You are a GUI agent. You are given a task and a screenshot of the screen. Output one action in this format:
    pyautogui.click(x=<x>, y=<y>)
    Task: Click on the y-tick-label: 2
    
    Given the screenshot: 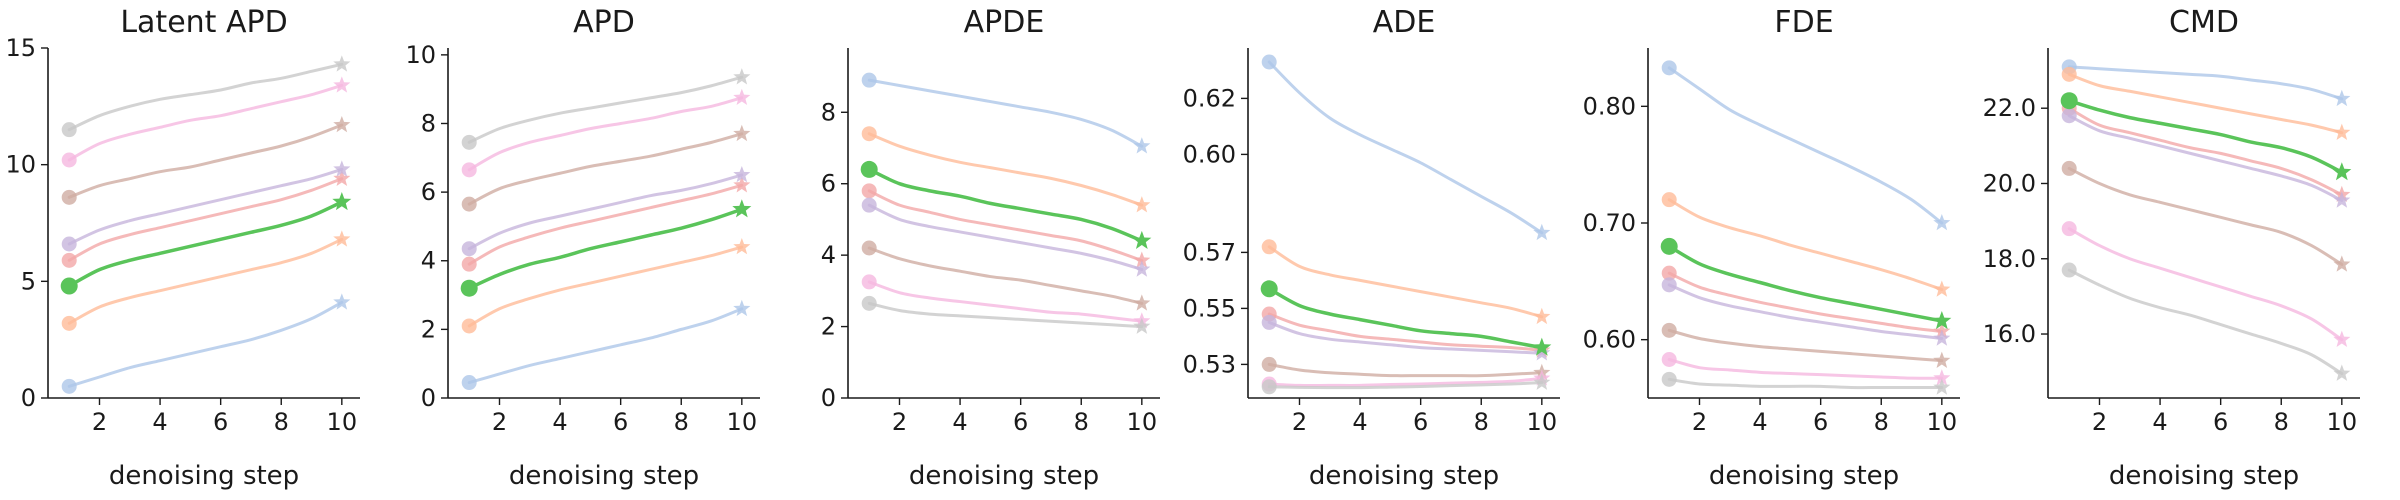 What is the action you would take?
    pyautogui.click(x=428, y=329)
    